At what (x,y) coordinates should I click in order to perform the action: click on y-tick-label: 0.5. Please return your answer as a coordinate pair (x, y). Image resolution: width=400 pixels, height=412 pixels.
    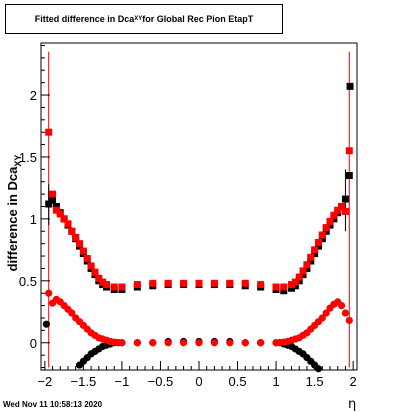
    Looking at the image, I should click on (28, 281).